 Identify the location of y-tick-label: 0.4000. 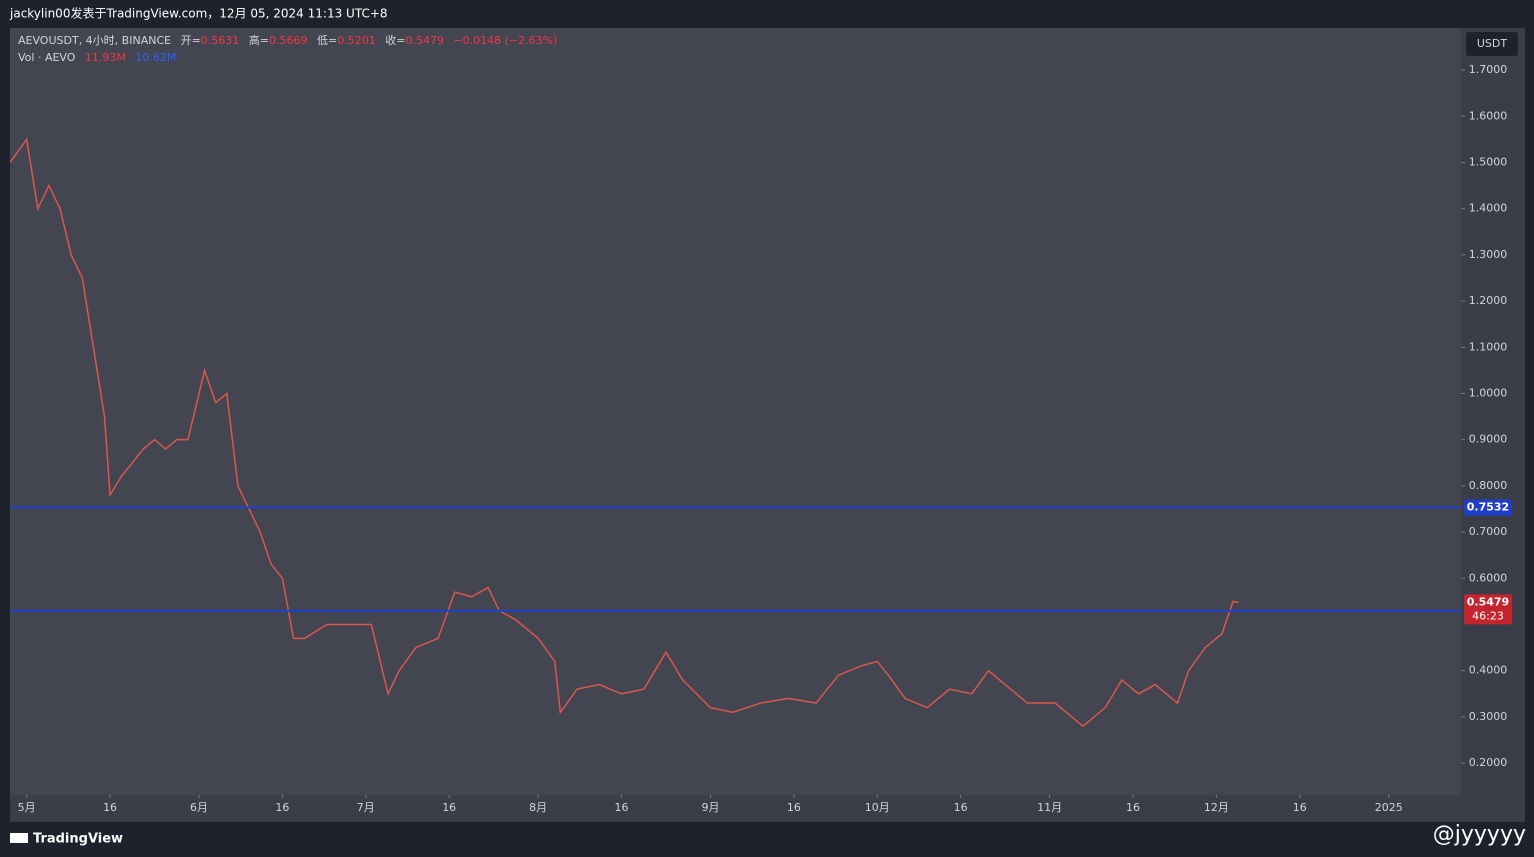
(1488, 670).